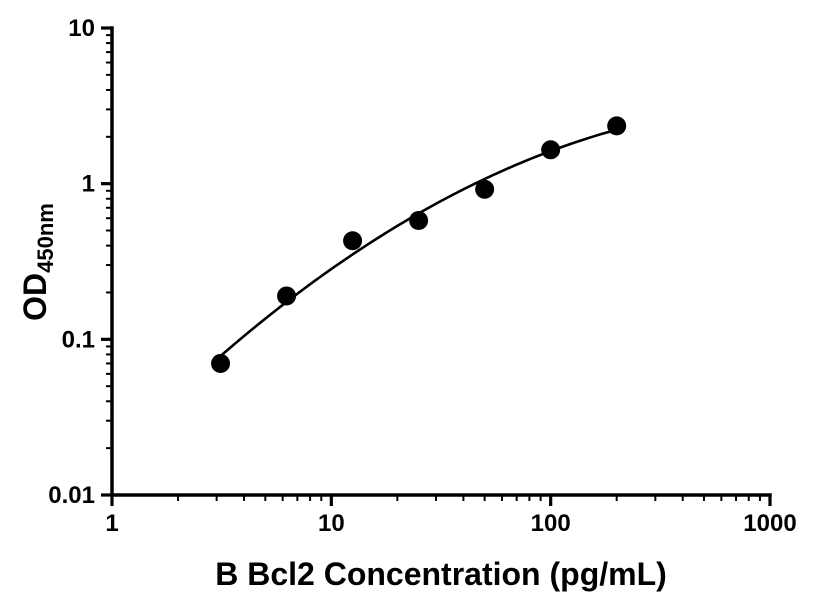 The height and width of the screenshot is (612, 816). Describe the element at coordinates (111, 523) in the screenshot. I see `x-tick-label: 1` at that location.